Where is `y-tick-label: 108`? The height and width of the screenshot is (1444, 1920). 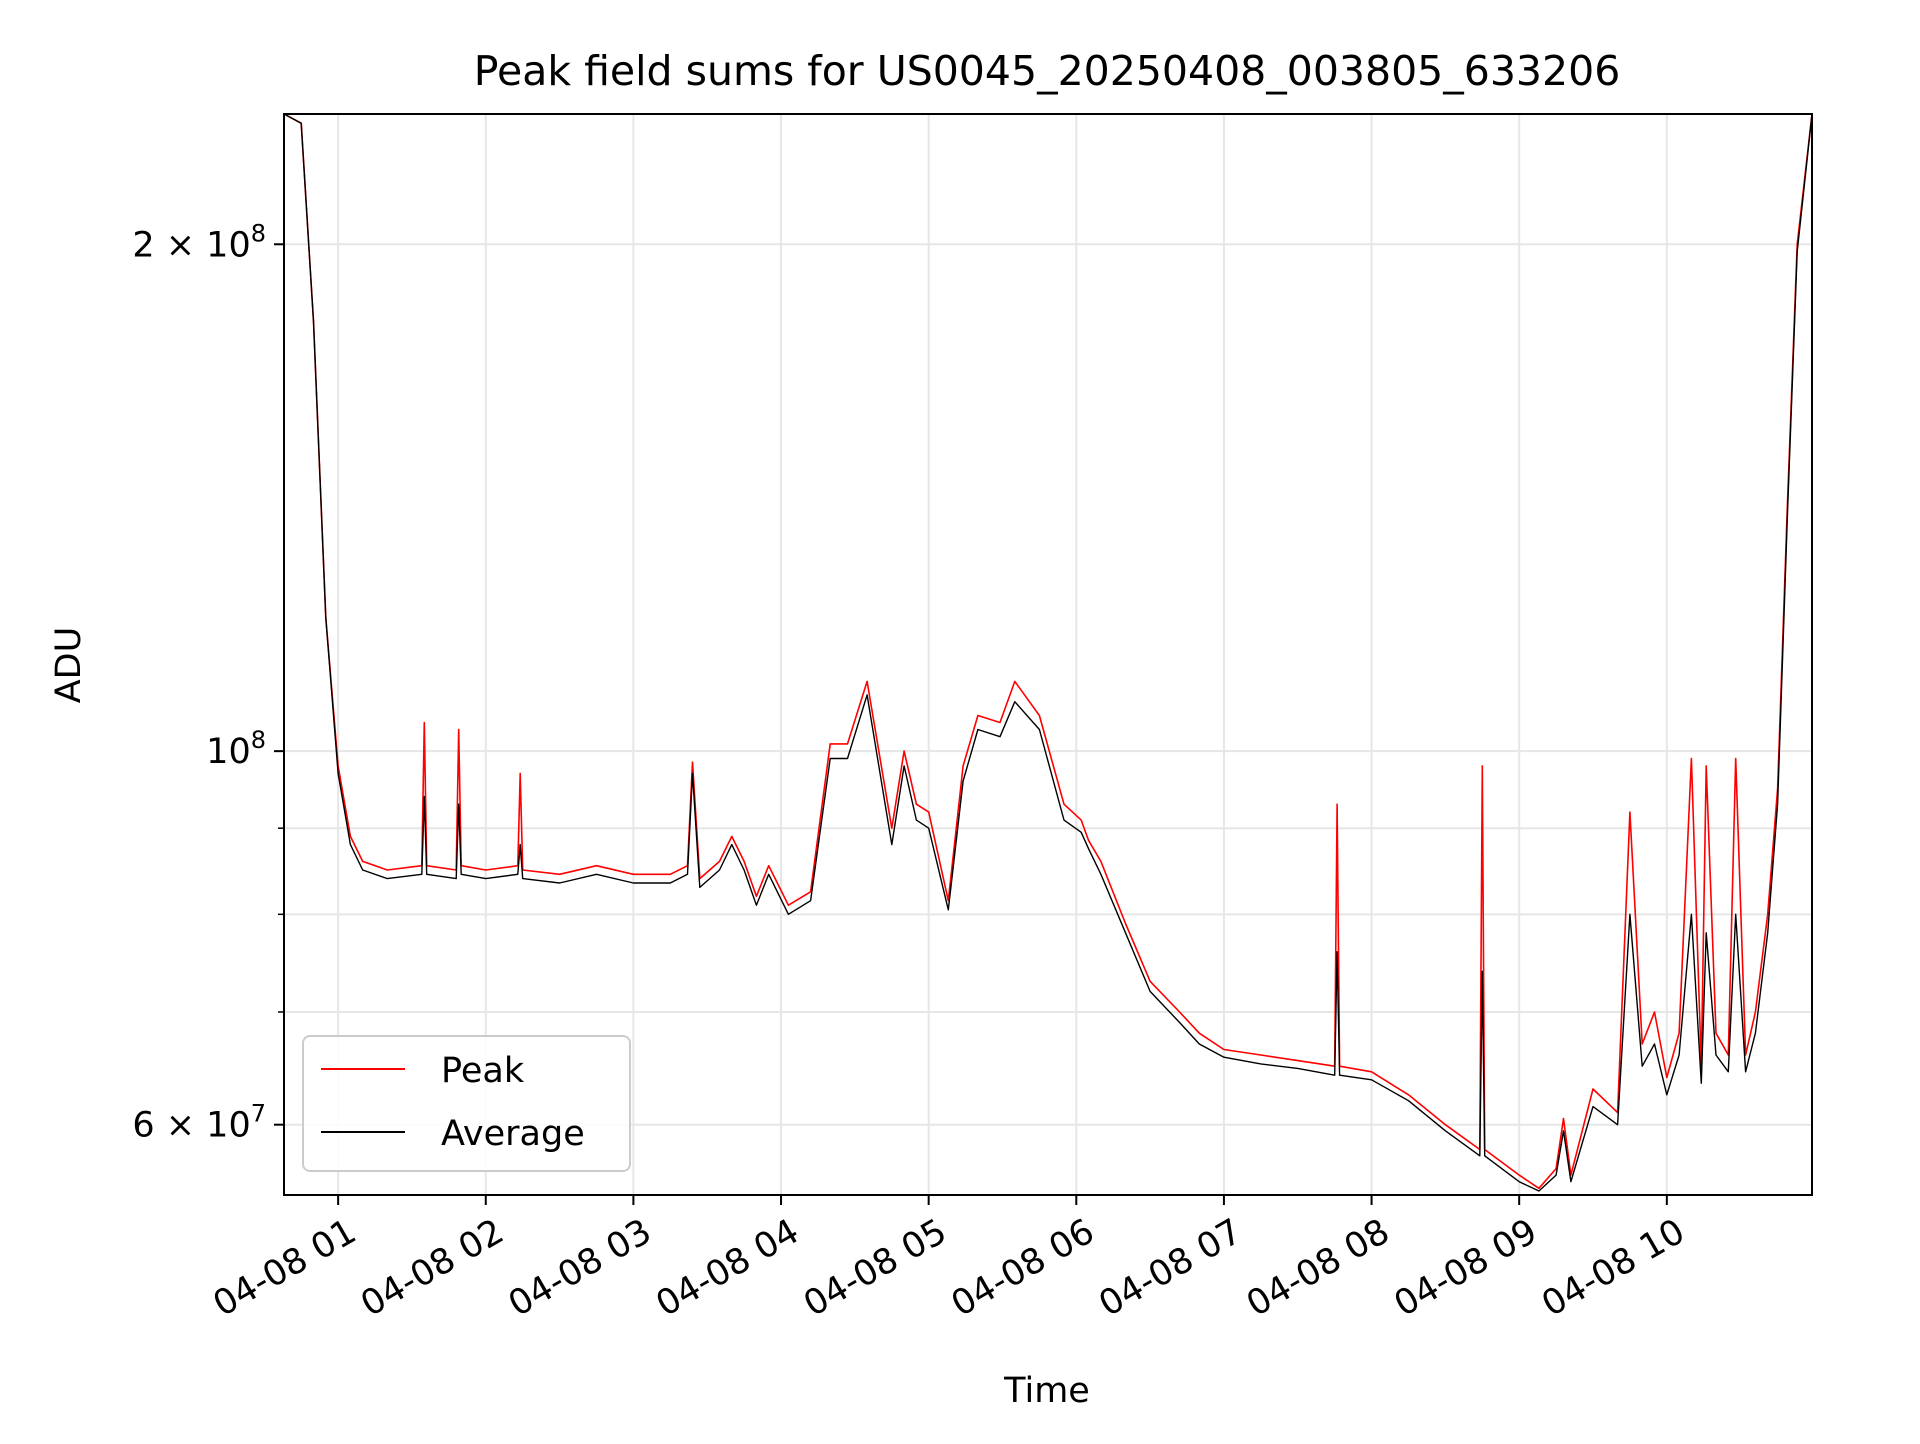 y-tick-label: 108 is located at coordinates (236, 749).